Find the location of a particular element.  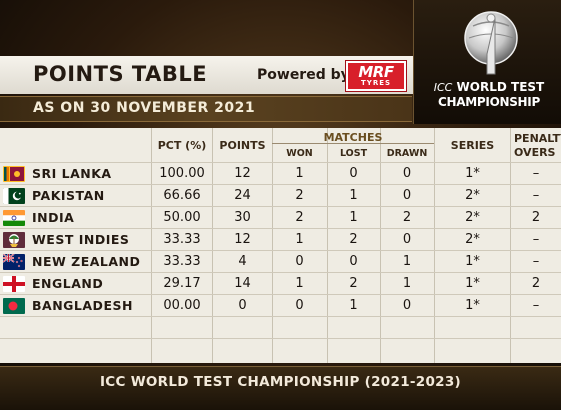

points-value: 24 is located at coordinates (242, 195).